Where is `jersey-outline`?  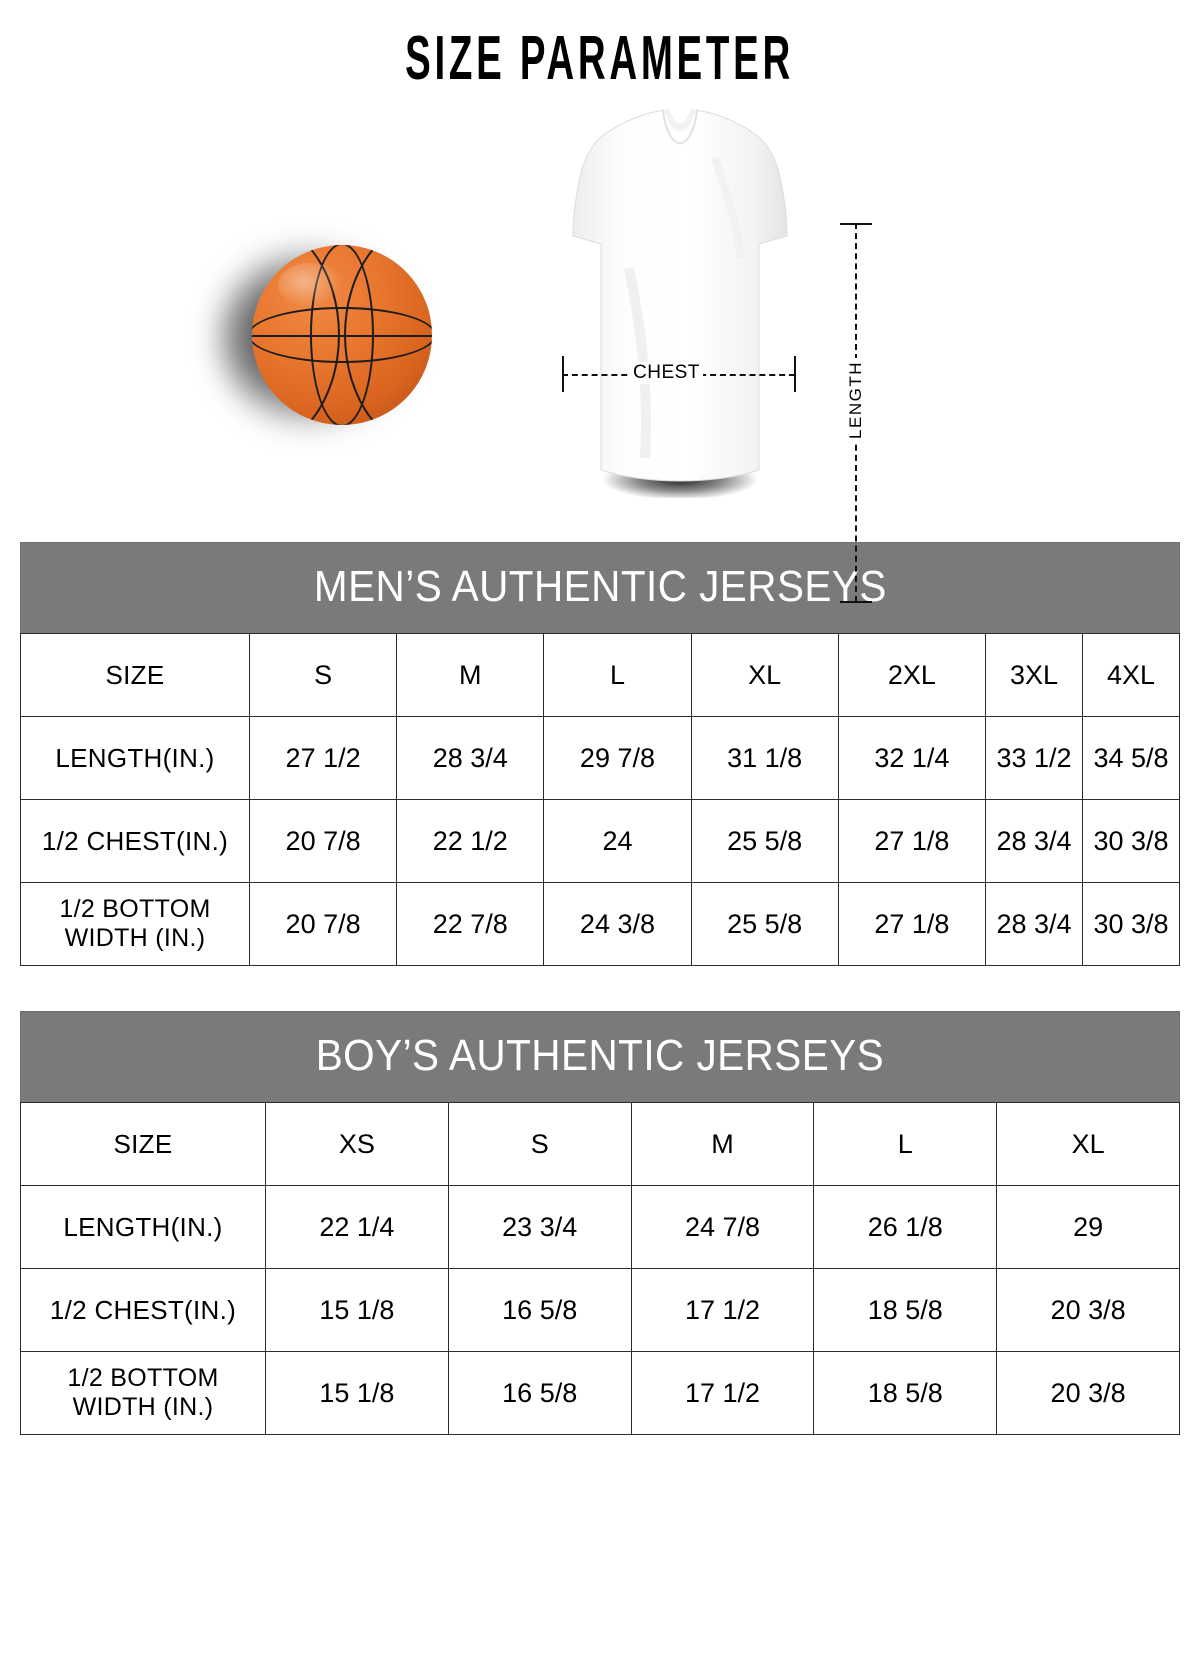 jersey-outline is located at coordinates (680, 303).